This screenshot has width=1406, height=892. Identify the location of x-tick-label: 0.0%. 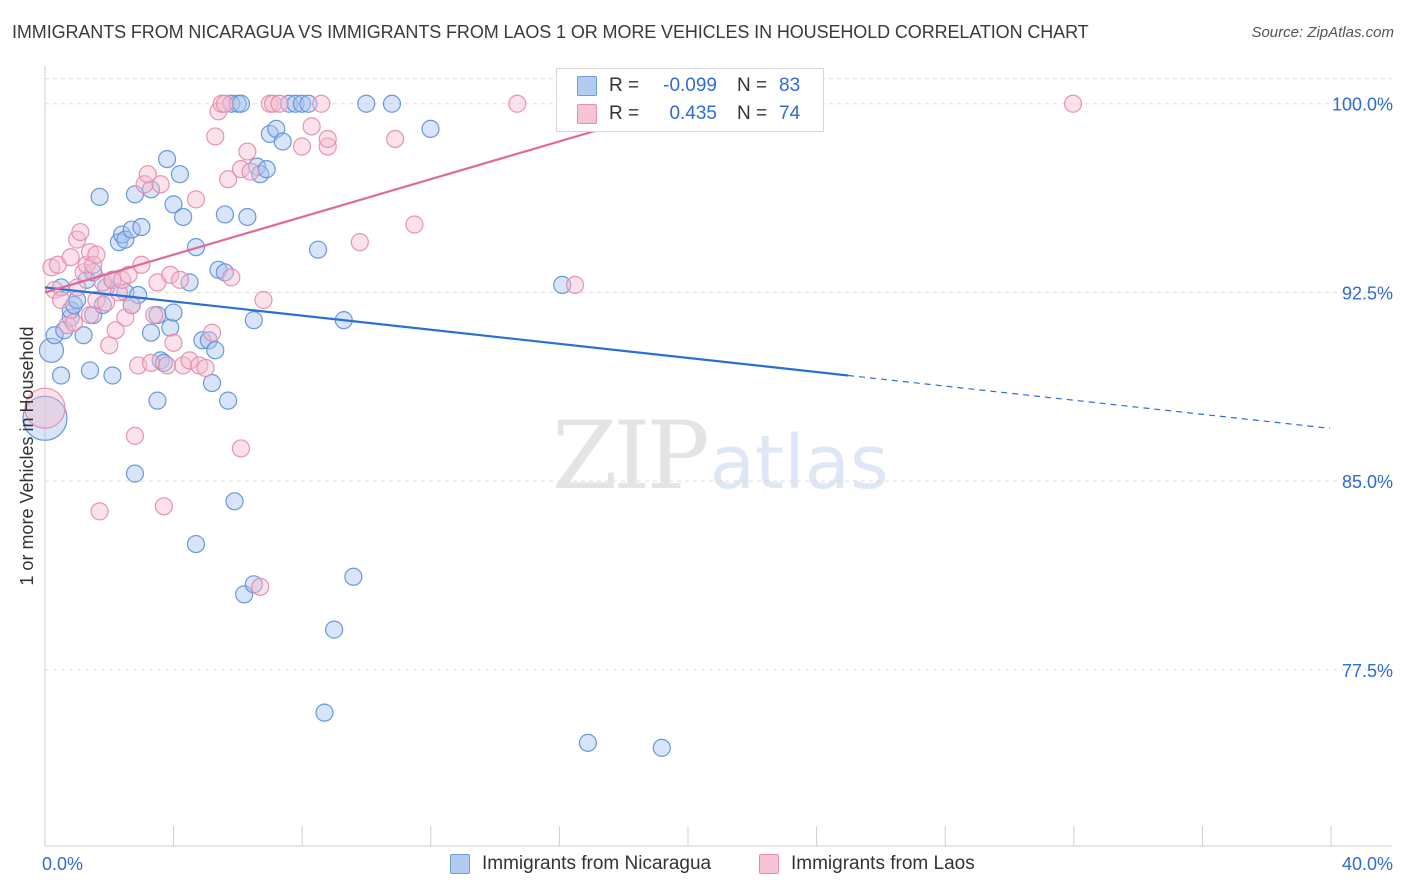
(62, 864).